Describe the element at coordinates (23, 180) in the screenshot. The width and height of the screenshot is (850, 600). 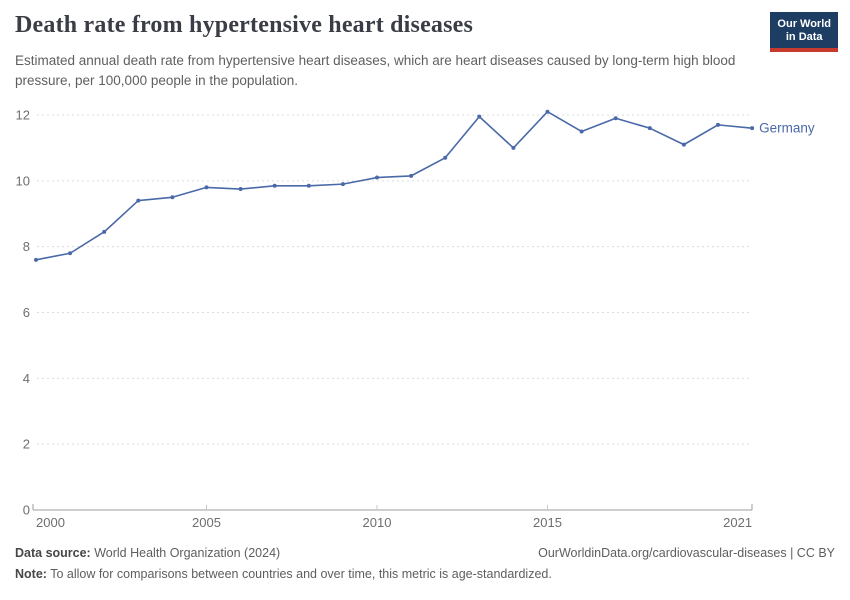
I see `y-tick-label: 10` at that location.